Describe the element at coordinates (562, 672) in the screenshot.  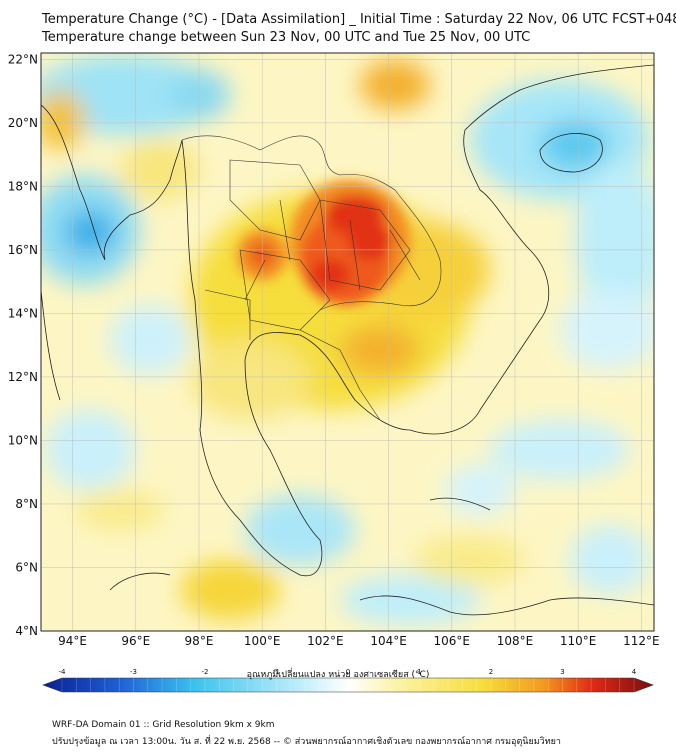
I see `colorbar-tick-label: 3` at that location.